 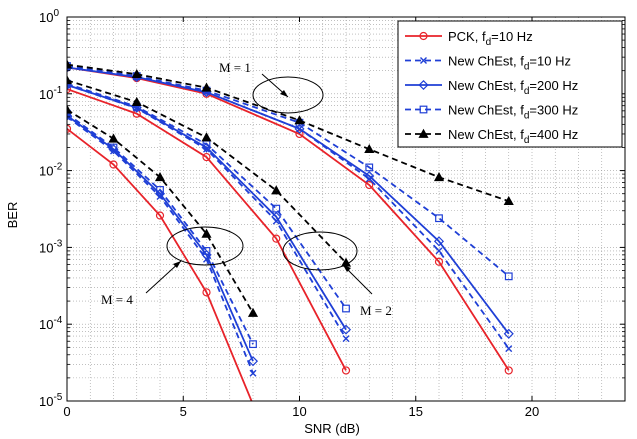 What do you see at coordinates (513, 136) in the screenshot?
I see `legend-label: New ChEst, fd=400 Hz` at bounding box center [513, 136].